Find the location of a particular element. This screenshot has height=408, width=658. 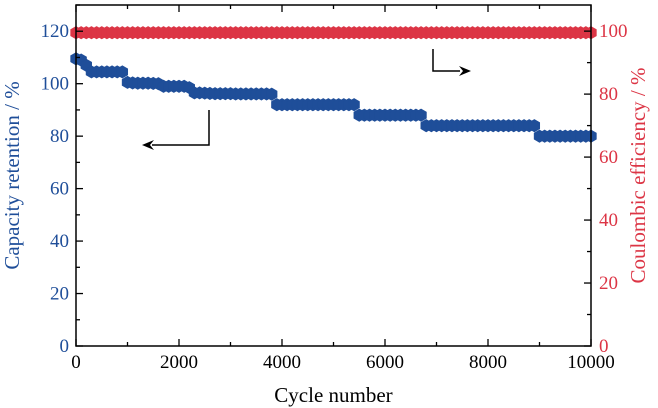

left-y-axis-title: Capacity retention / % is located at coordinates (12, 175).